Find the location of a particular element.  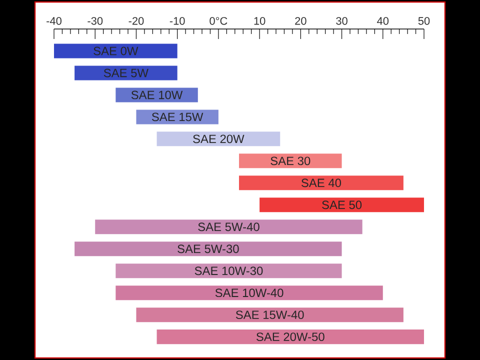

x-tick-label: -20 is located at coordinates (136, 21).